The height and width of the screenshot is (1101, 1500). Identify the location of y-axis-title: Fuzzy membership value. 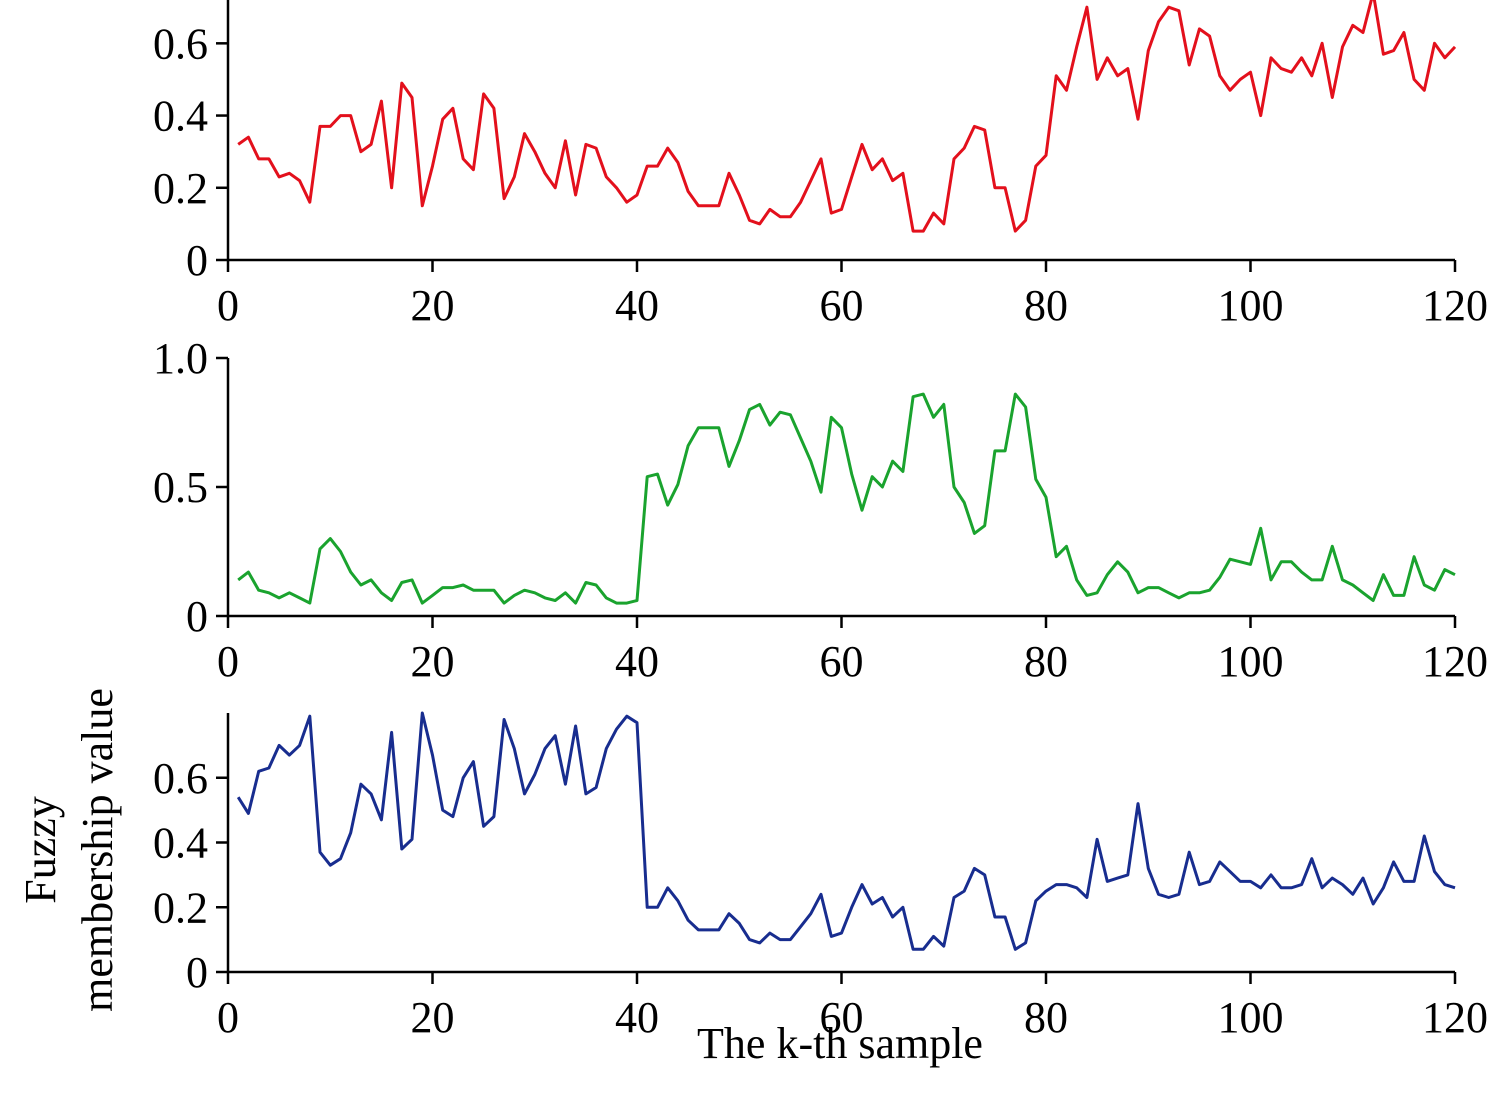
(69, 850).